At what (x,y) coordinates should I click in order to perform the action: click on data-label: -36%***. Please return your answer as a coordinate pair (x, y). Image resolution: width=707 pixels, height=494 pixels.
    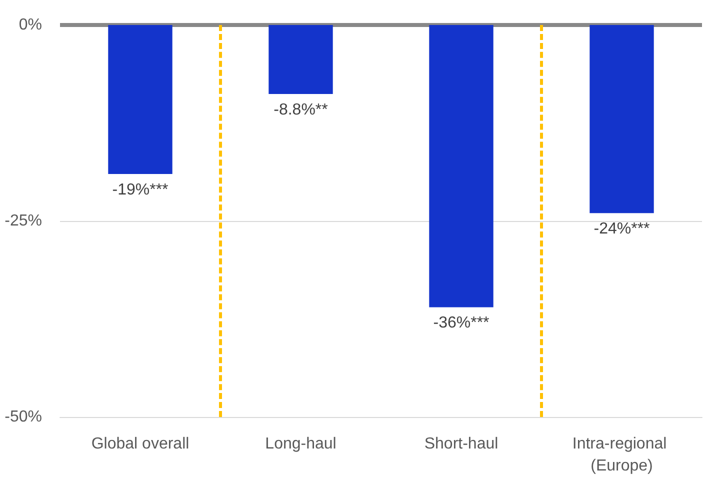
    Looking at the image, I should click on (461, 323).